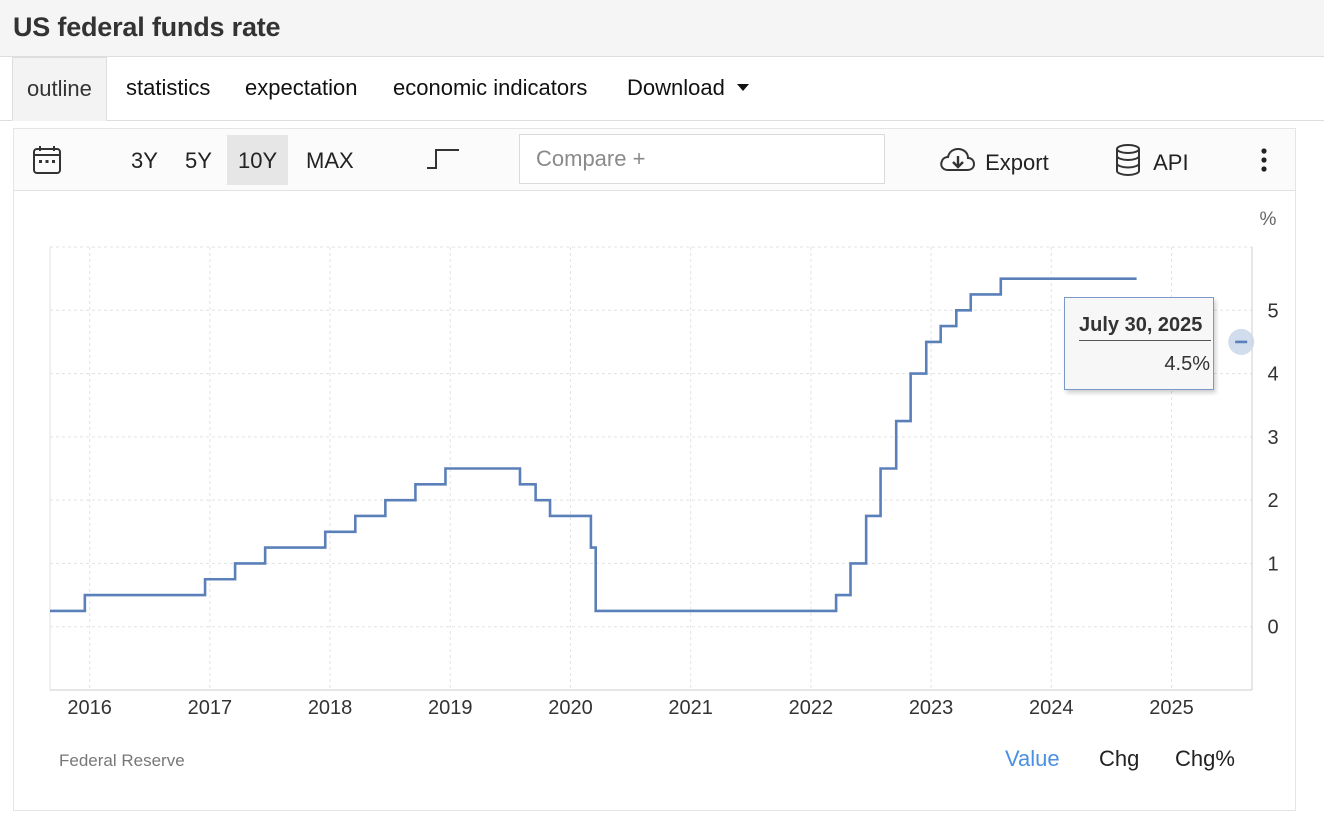 This screenshot has width=1324, height=828. I want to click on chg-percent-tab: Chg%, so click(1205, 758).